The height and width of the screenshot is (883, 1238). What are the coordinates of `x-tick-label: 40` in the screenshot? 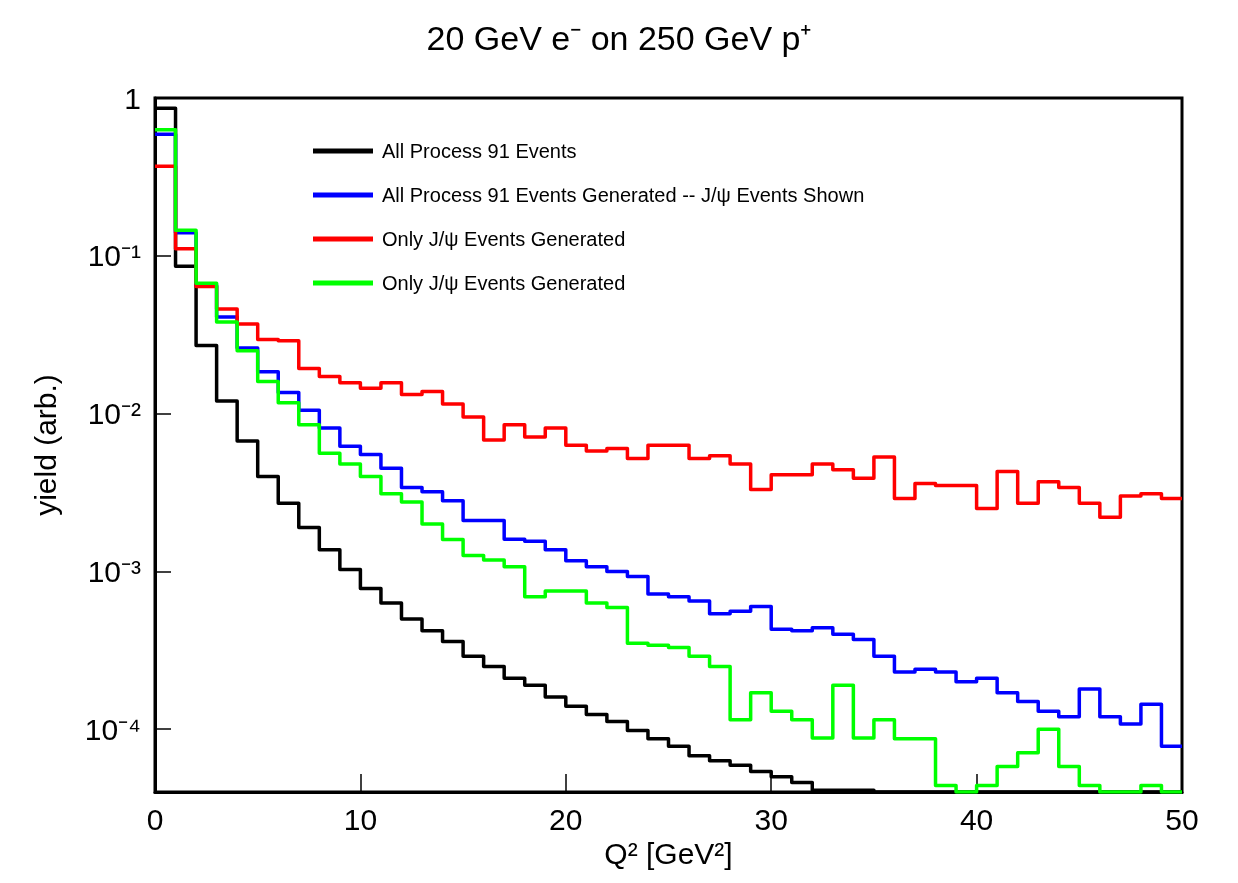 It's located at (976, 819).